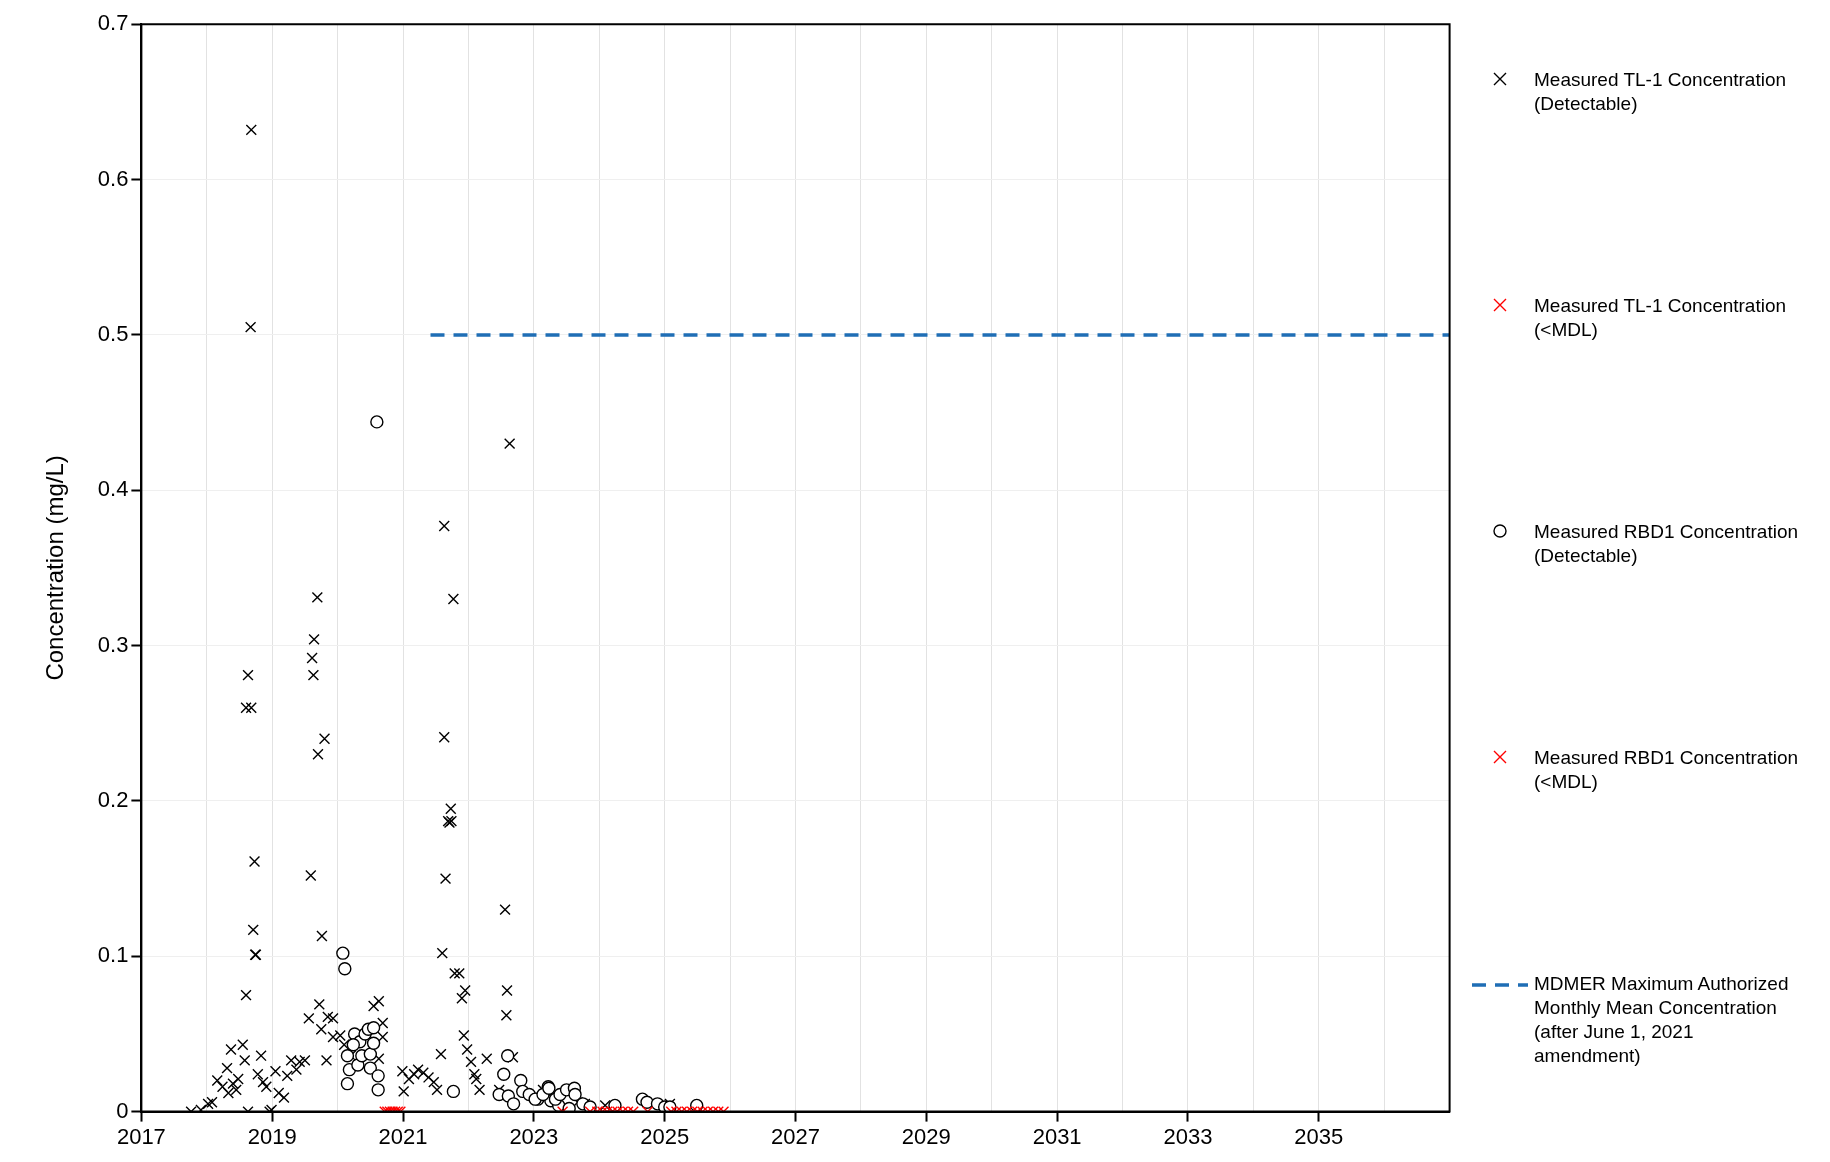 Image resolution: width=1830 pixels, height=1162 pixels. I want to click on legend-label: MDMER Maximum Authorized Monthly Mean Concentration (after June 1, 2021 amendment), so click(1662, 1020).